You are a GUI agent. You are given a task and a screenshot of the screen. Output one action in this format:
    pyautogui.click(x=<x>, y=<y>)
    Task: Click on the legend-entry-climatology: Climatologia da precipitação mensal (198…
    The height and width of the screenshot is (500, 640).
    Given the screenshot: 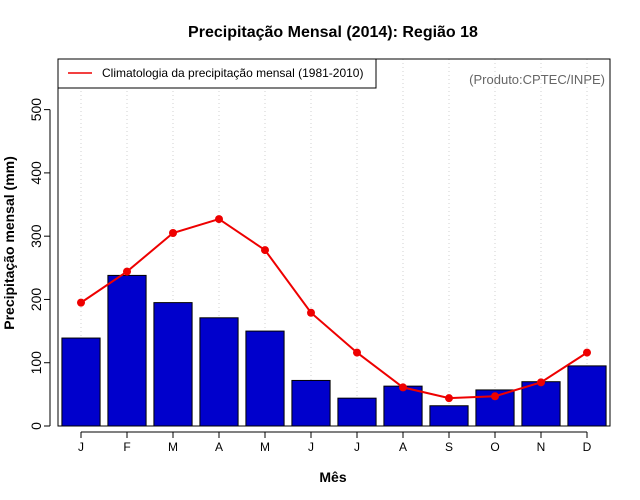 What is the action you would take?
    pyautogui.click(x=232, y=73)
    